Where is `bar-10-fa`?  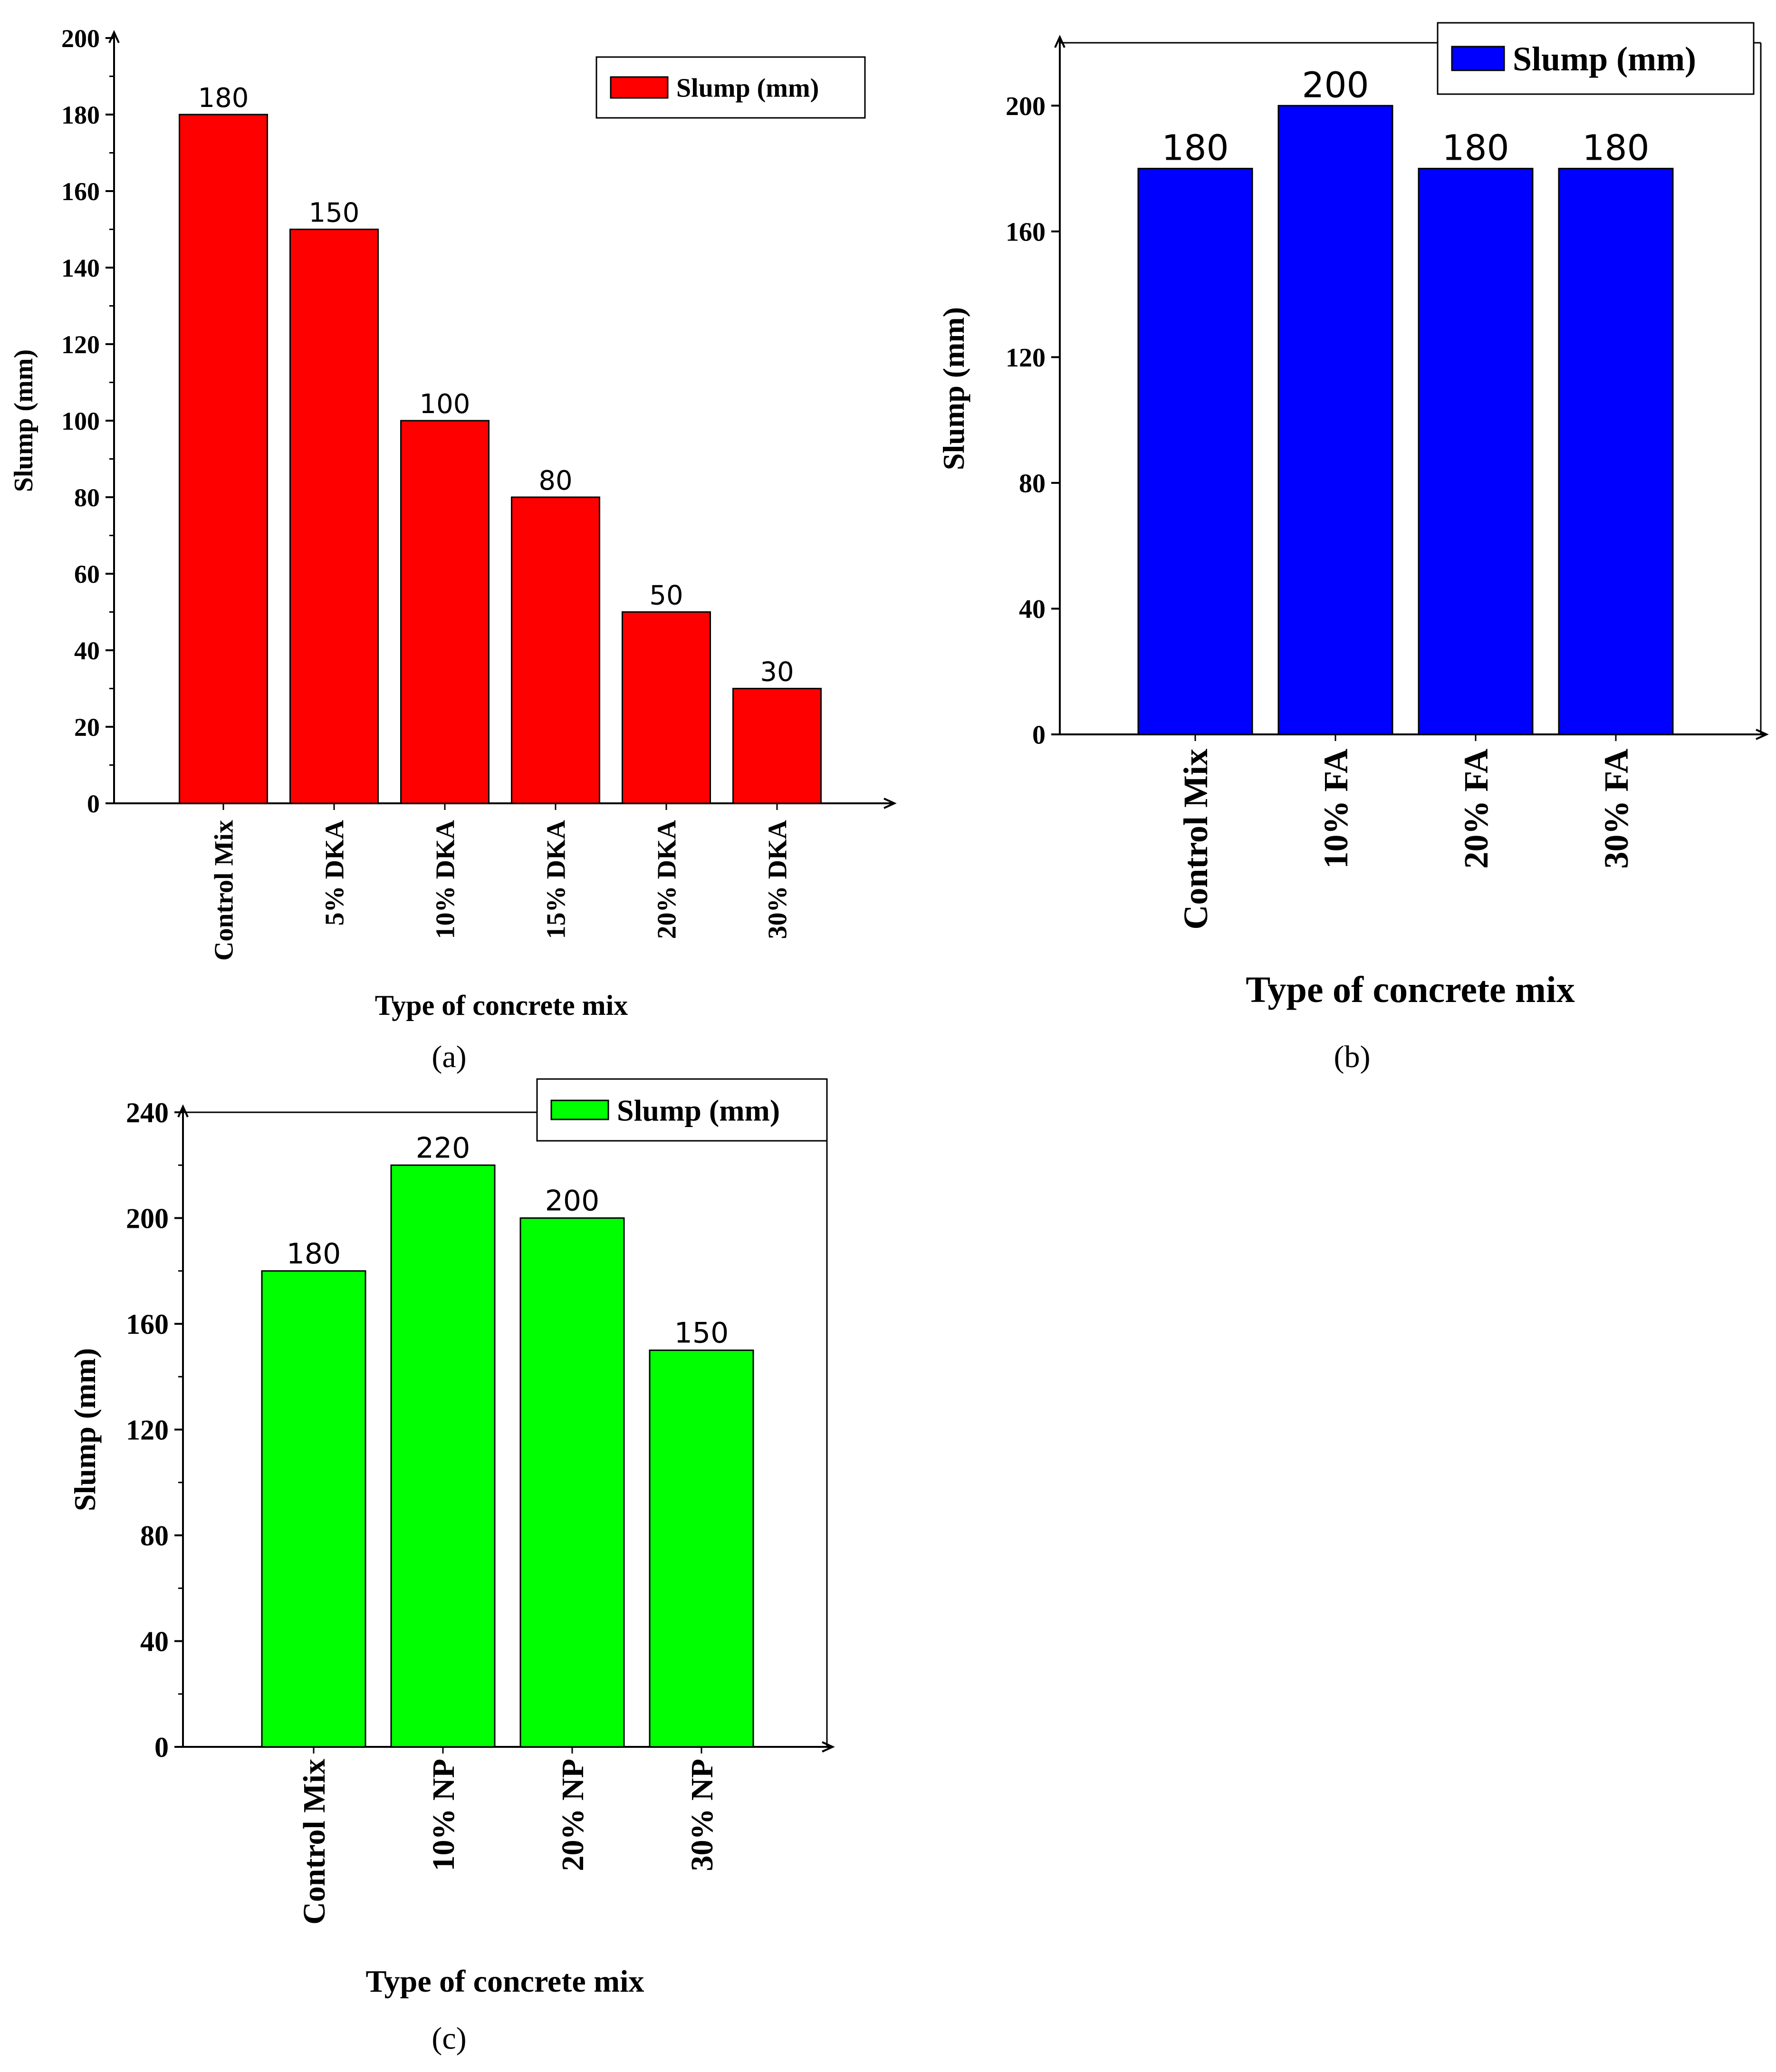 bar-10-fa is located at coordinates (1335, 420).